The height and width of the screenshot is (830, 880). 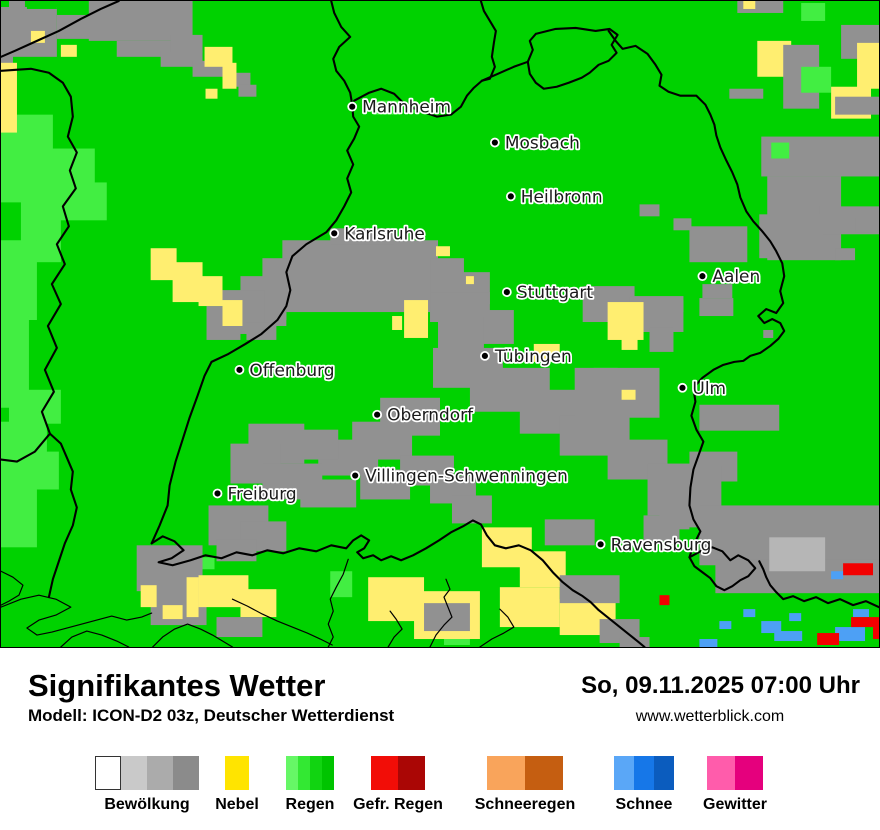 What do you see at coordinates (310, 784) in the screenshot?
I see `legend-group: Regen` at bounding box center [310, 784].